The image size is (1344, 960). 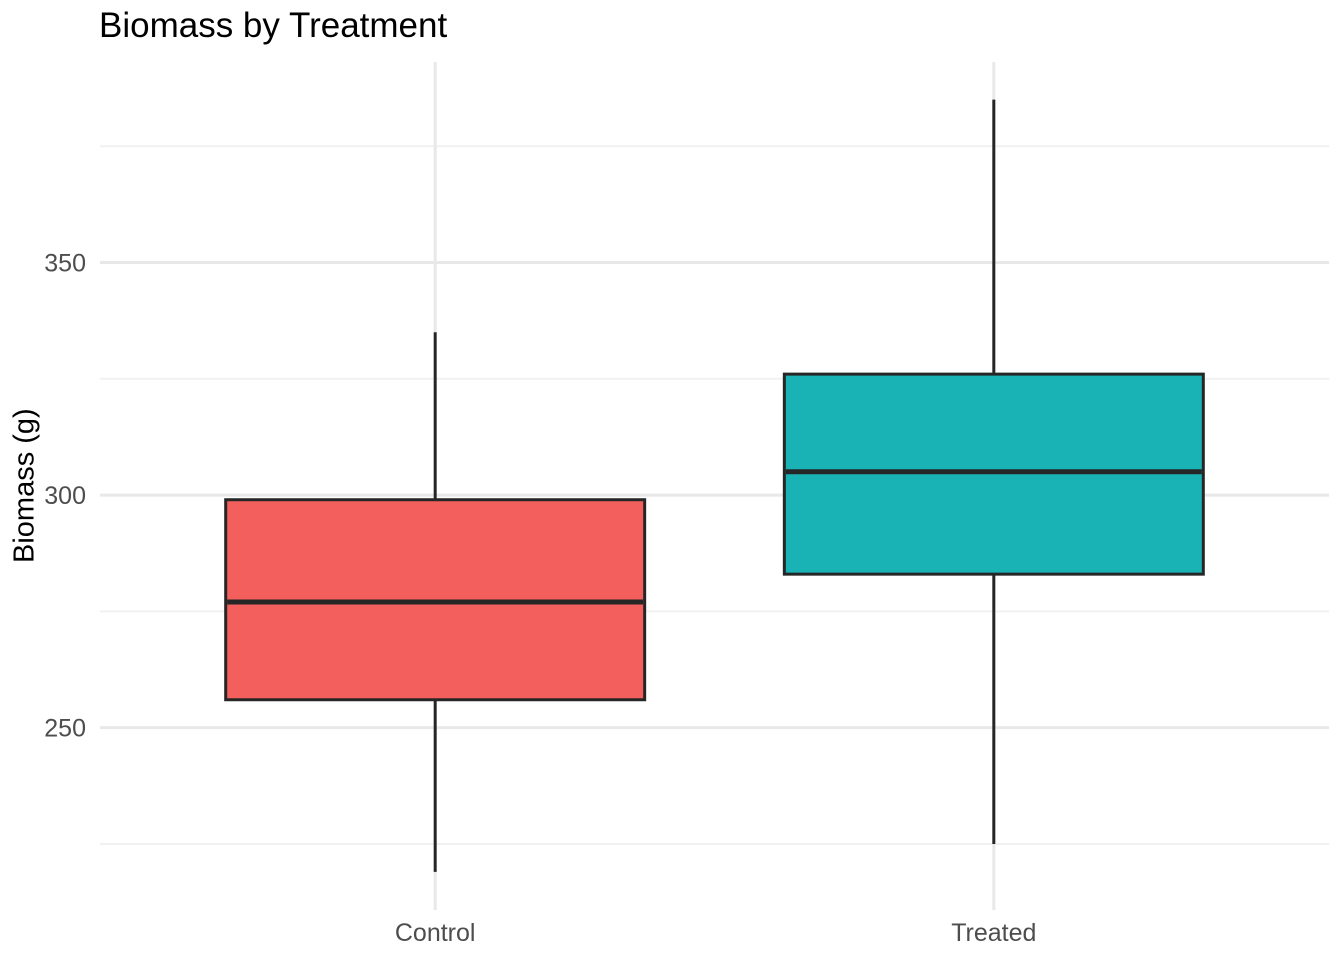 What do you see at coordinates (435, 933) in the screenshot?
I see `x-category-label-control: Control` at bounding box center [435, 933].